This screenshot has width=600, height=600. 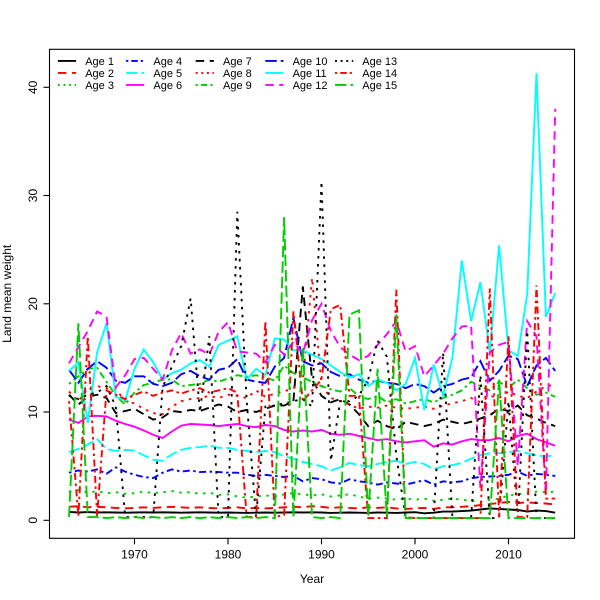 What do you see at coordinates (99, 86) in the screenshot?
I see `svg-text: Age 3` at bounding box center [99, 86].